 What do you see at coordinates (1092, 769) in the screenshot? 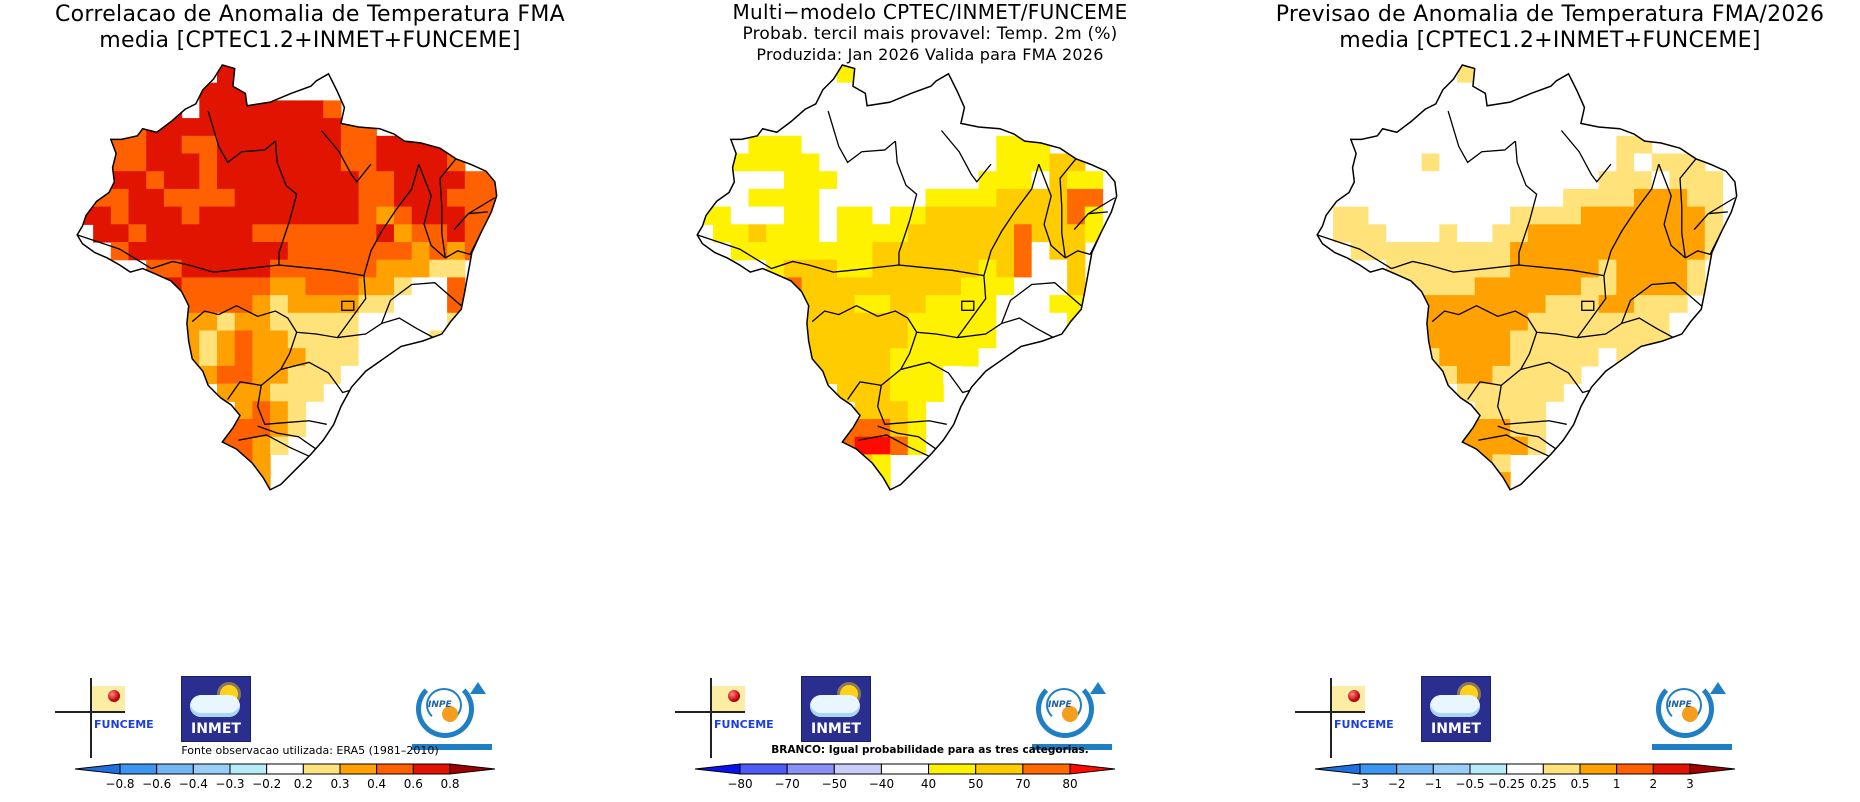
I see `colorbar-end-high` at bounding box center [1092, 769].